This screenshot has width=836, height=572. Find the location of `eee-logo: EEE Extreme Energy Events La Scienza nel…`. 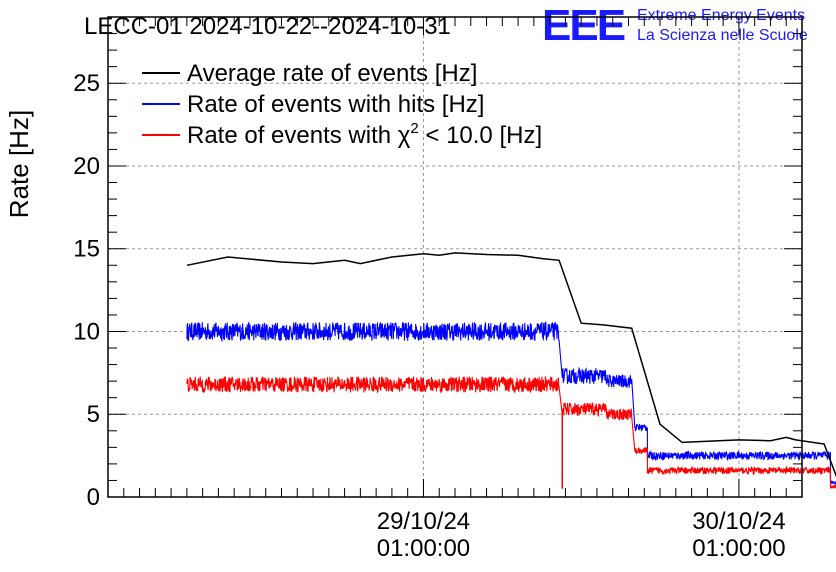

eee-logo: EEE Extreme Energy Events La Scienza nel… is located at coordinates (675, 25).